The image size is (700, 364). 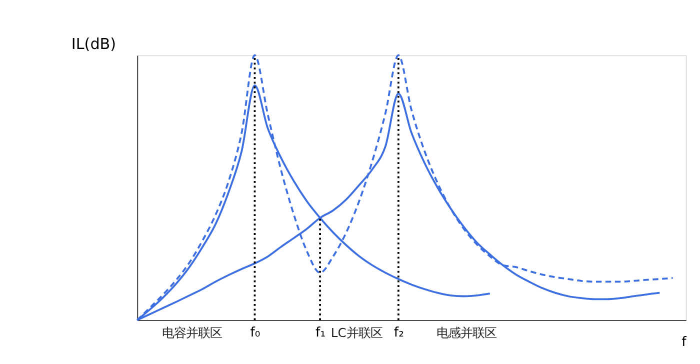 What do you see at coordinates (192, 333) in the screenshot?
I see `text: 电容并联区` at bounding box center [192, 333].